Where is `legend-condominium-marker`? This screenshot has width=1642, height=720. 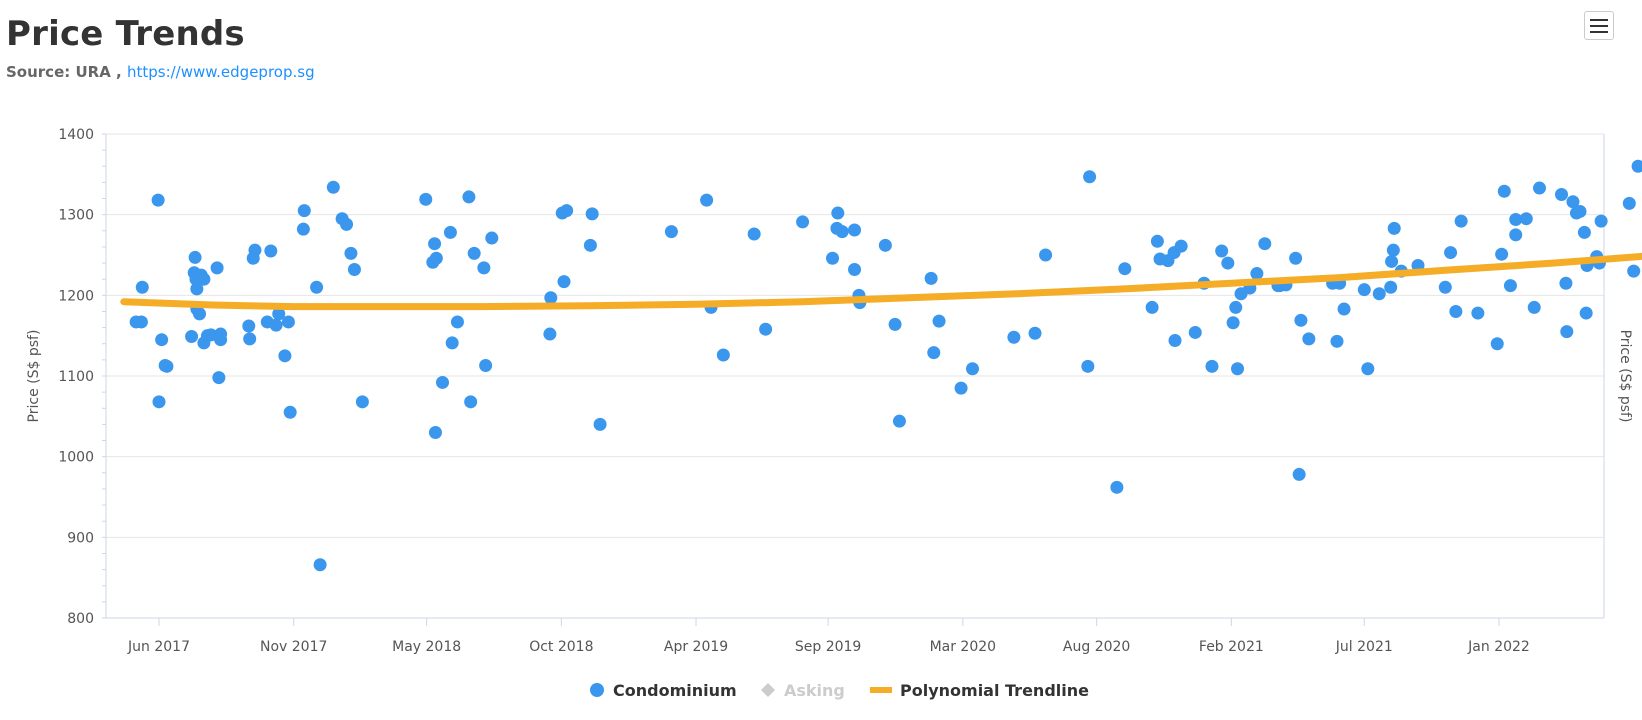
legend-condominium-marker is located at coordinates (597, 690).